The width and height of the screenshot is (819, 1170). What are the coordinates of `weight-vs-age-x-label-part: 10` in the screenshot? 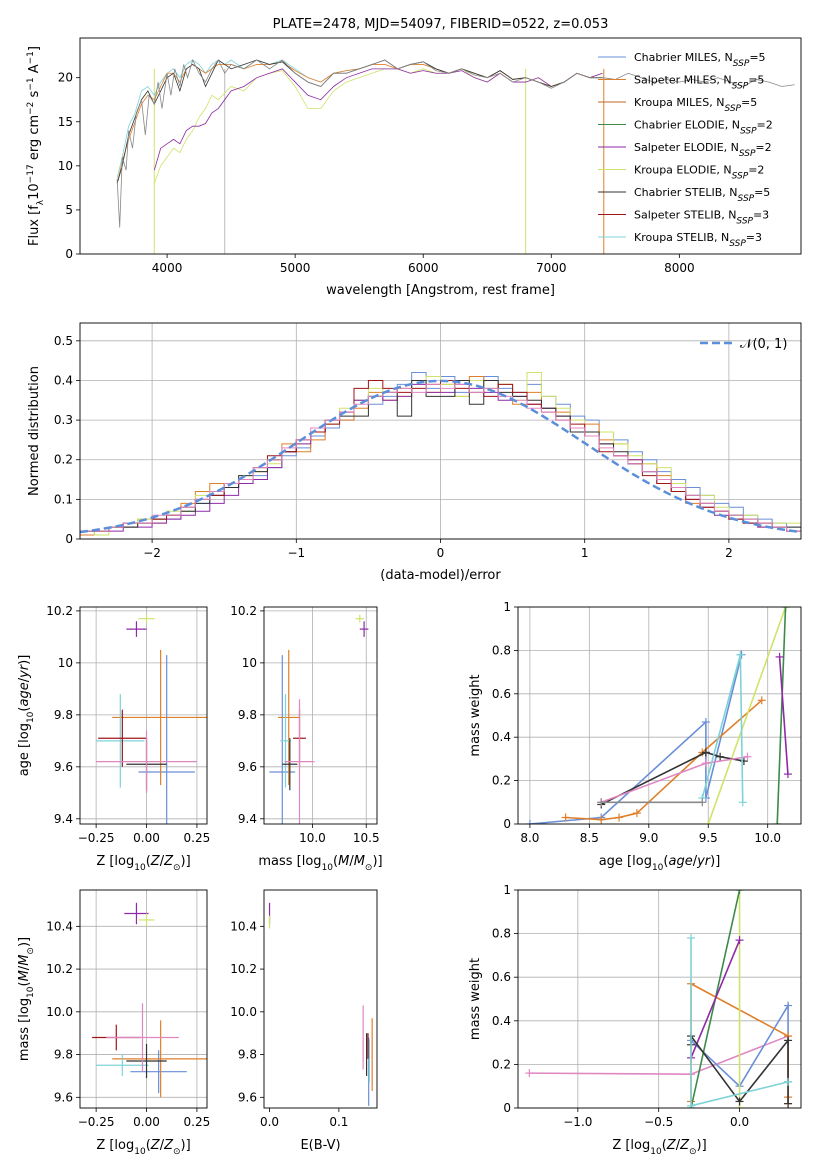 It's located at (658, 868).